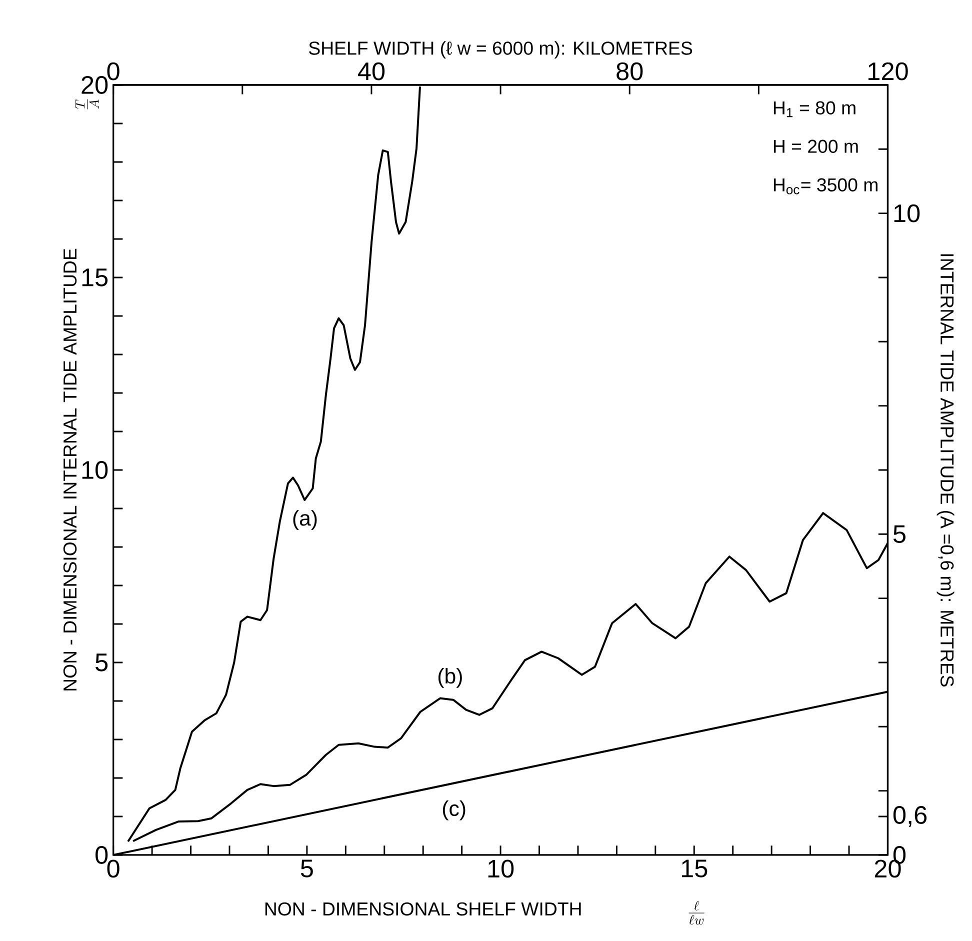 This screenshot has height=941, width=972. Describe the element at coordinates (907, 213) in the screenshot. I see `y2-tick-label: 10` at that location.